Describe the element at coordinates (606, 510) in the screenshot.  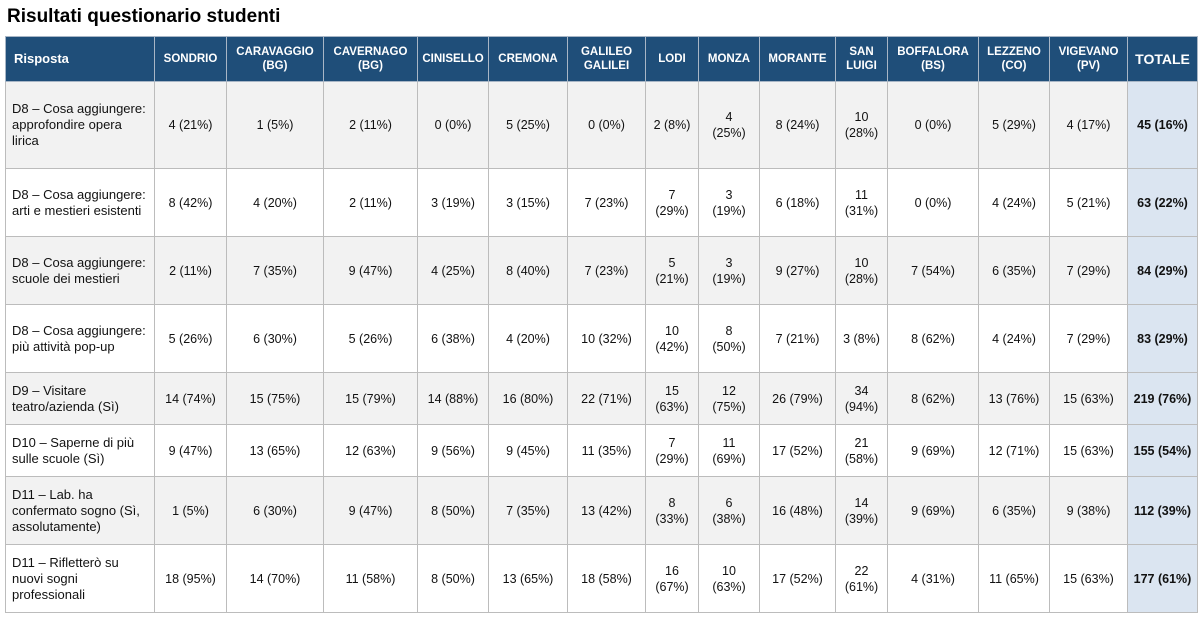
I see `table-cell: 13 (42%)` at that location.